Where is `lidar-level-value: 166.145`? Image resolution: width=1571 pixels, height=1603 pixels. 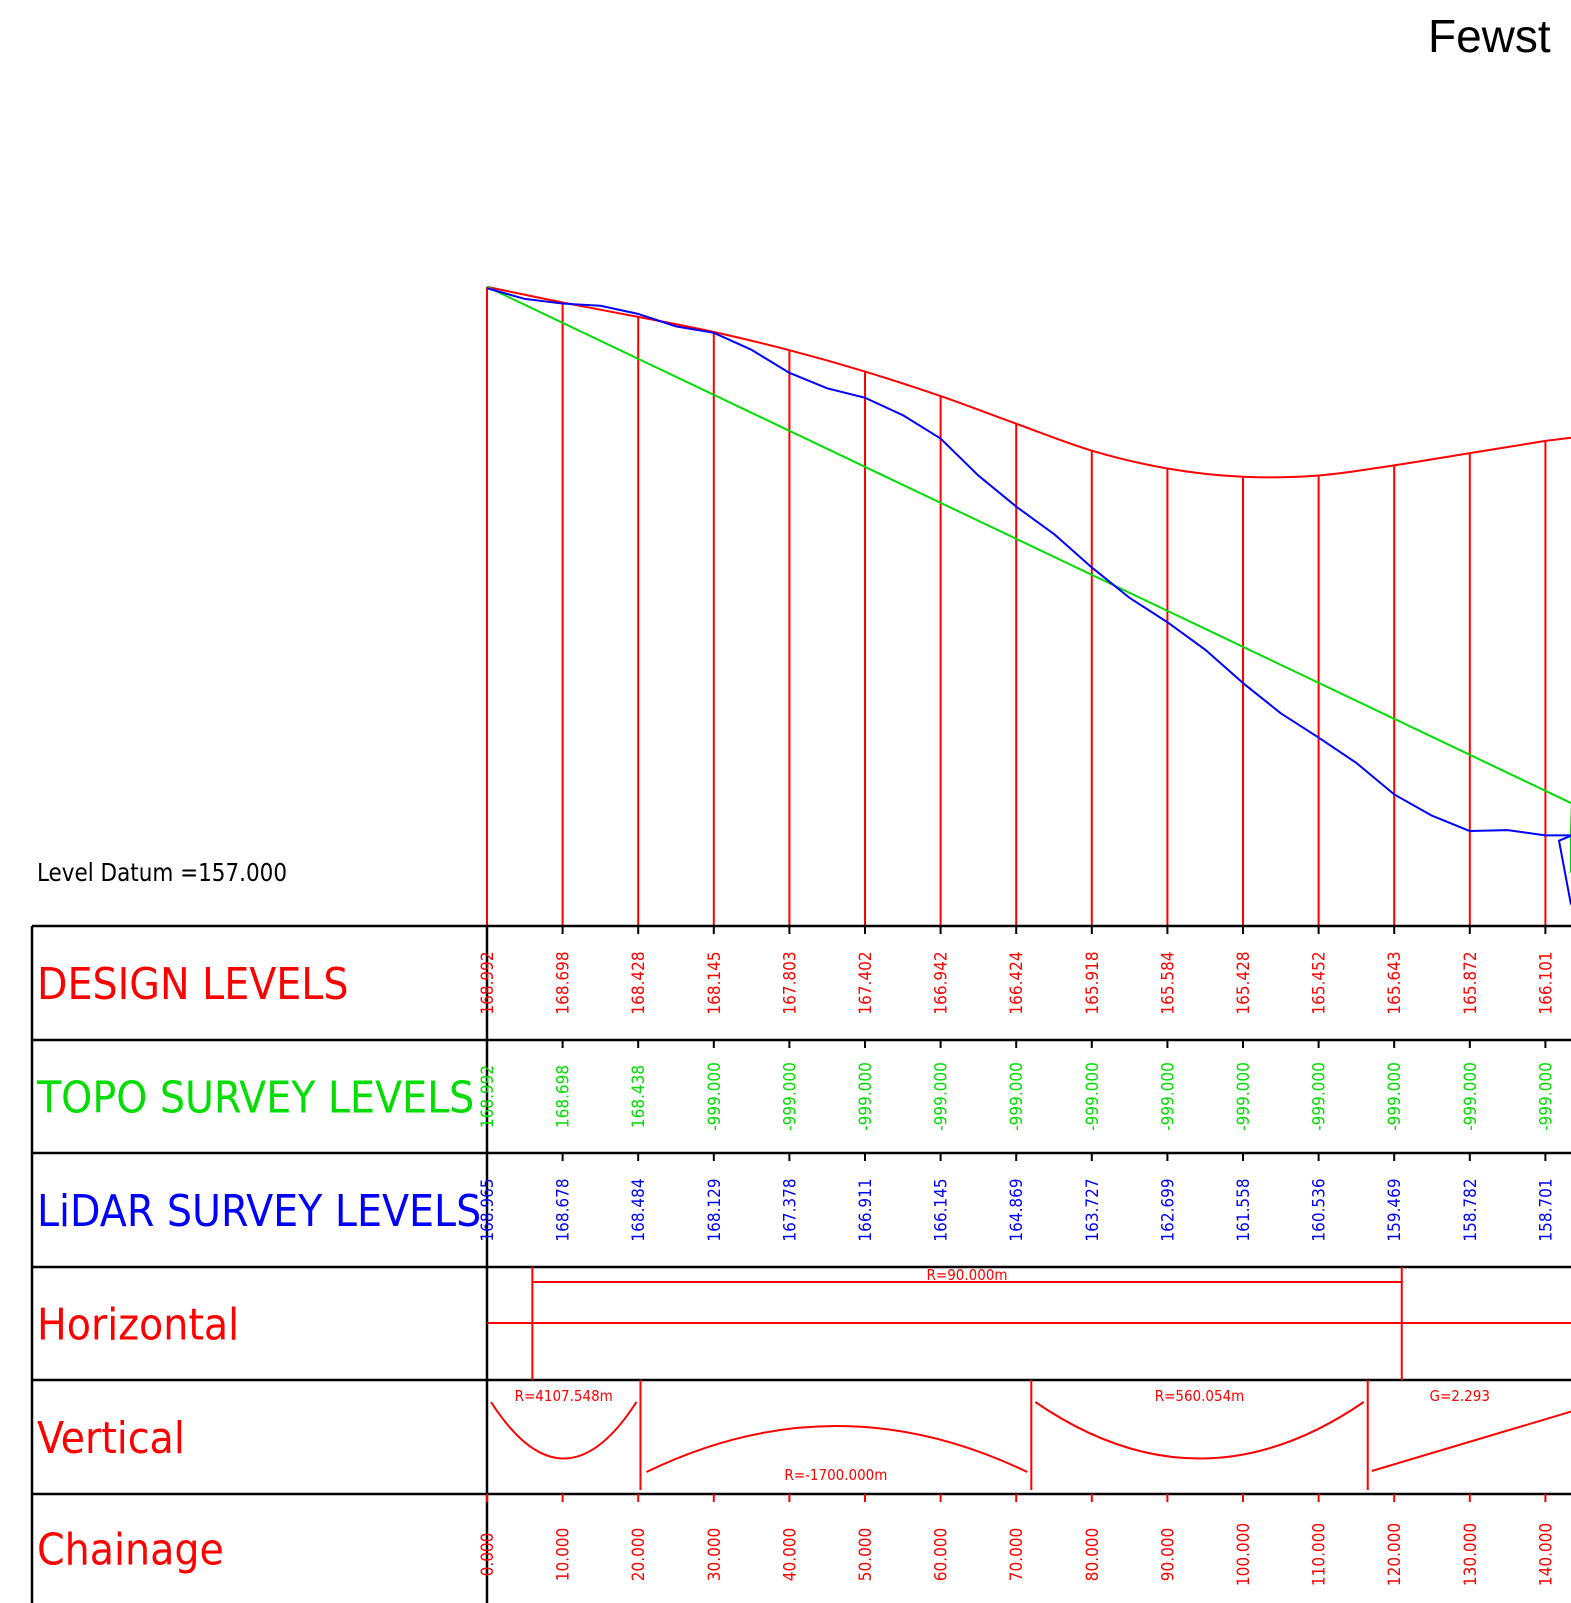
lidar-level-value: 166.145 is located at coordinates (942, 1209).